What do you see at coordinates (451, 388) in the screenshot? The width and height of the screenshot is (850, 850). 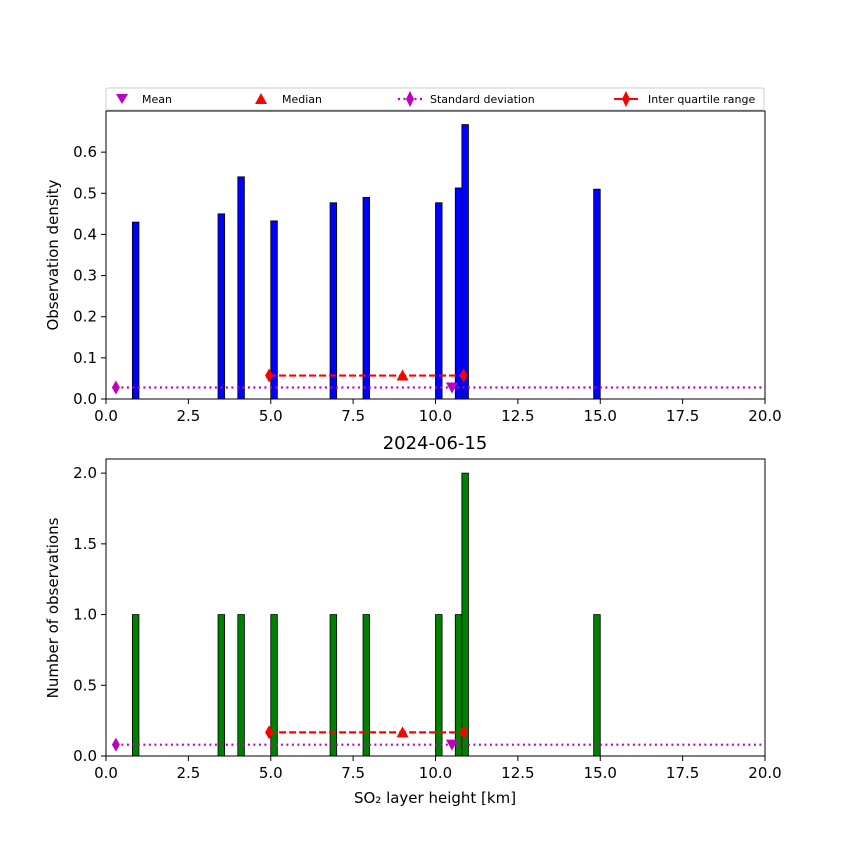 I see `density-mean-marker` at bounding box center [451, 388].